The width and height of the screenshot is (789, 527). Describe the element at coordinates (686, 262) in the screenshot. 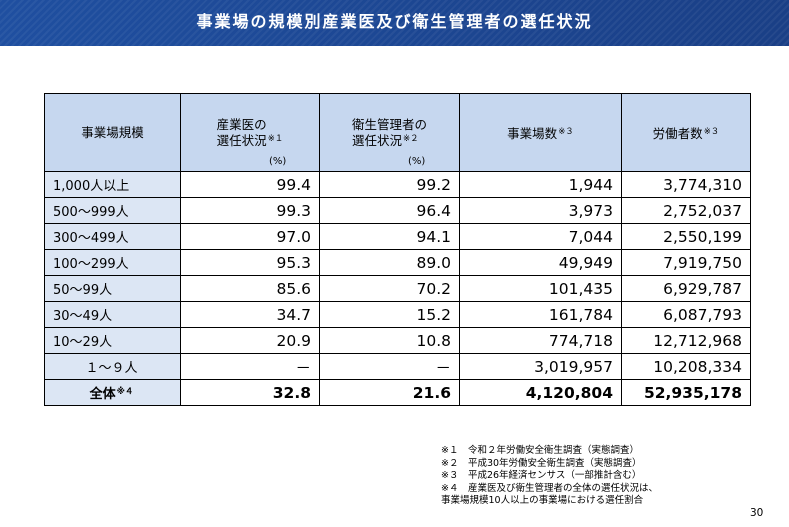

I see `cell-workers: 7,919,750` at that location.